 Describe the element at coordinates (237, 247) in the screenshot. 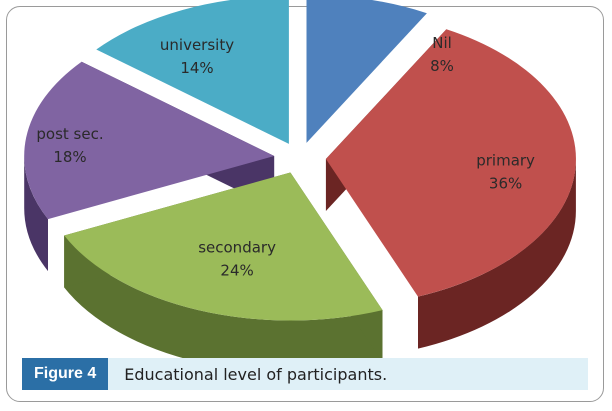

I see `slice-label-name-secondary: secondary` at that location.